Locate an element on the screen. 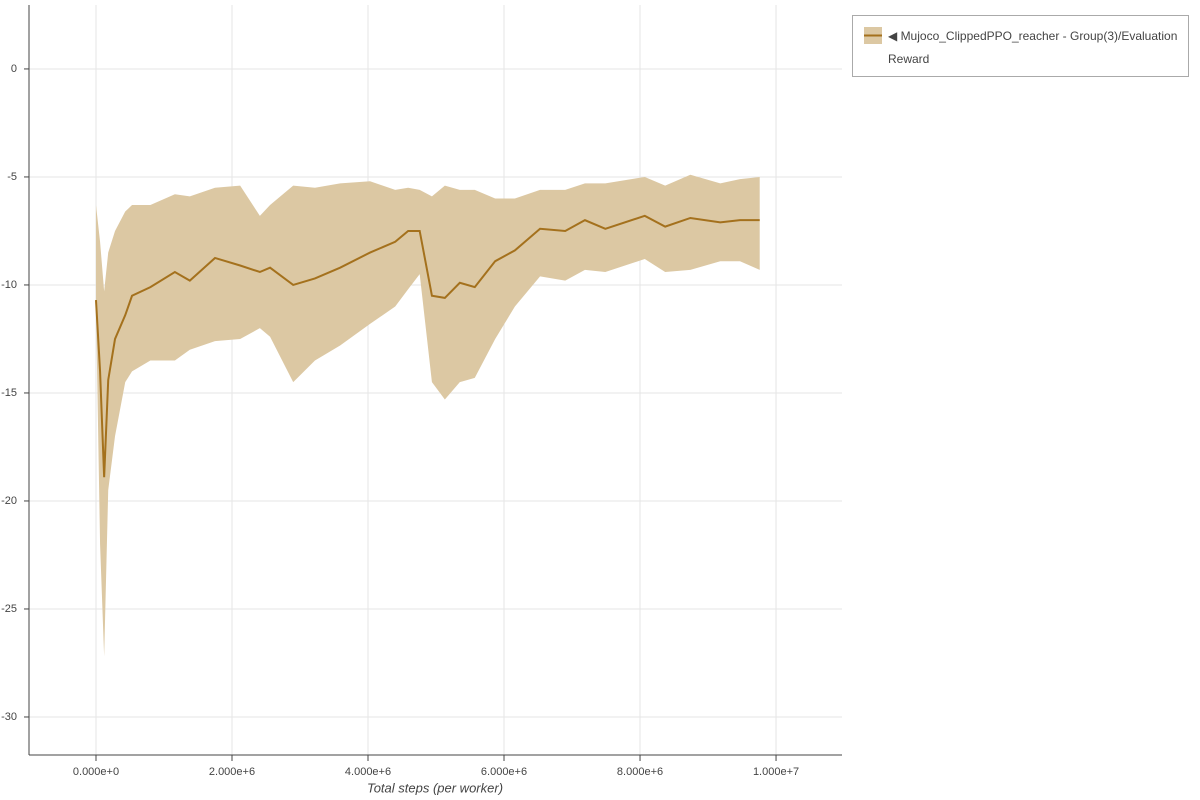 Image resolution: width=1200 pixels, height=800 pixels. y-tick-label: -20 is located at coordinates (9, 501).